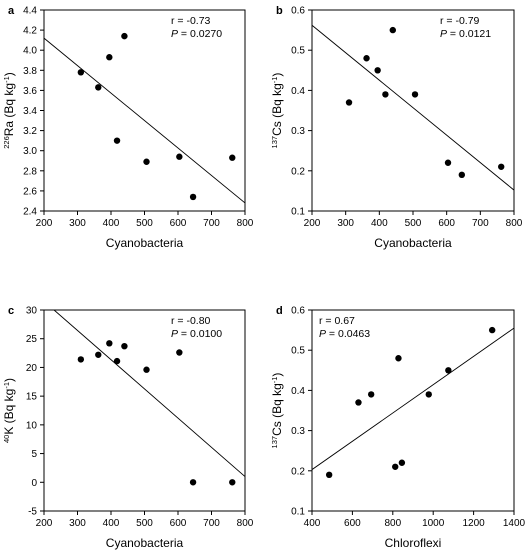 The height and width of the screenshot is (550, 526). Describe the element at coordinates (274, 442) in the screenshot. I see `y-axis-isotope: 137` at that location.